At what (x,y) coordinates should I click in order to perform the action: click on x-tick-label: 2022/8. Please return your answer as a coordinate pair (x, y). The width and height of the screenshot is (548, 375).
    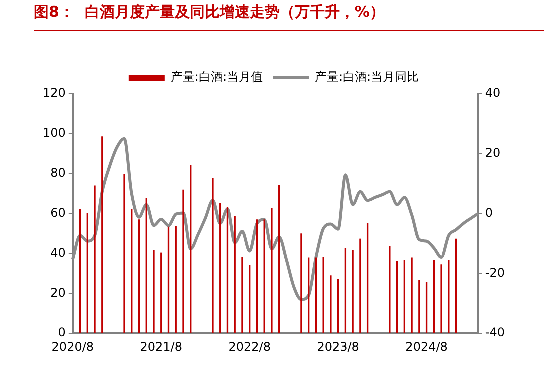
    Looking at the image, I should click on (249, 347).